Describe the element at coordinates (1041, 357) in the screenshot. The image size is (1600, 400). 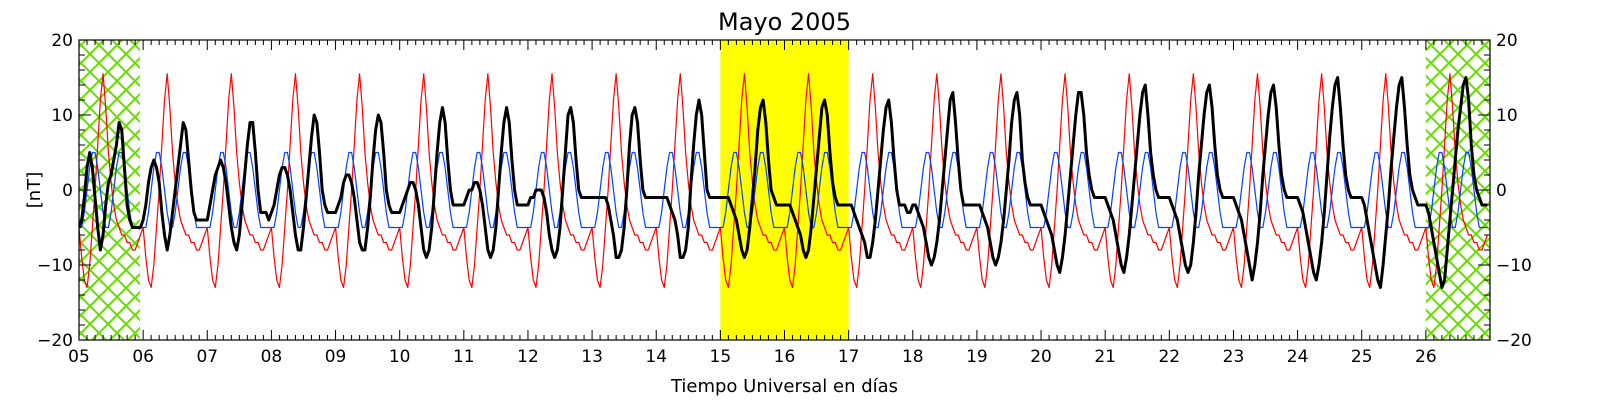
I see `x-tick-label: 20` at that location.